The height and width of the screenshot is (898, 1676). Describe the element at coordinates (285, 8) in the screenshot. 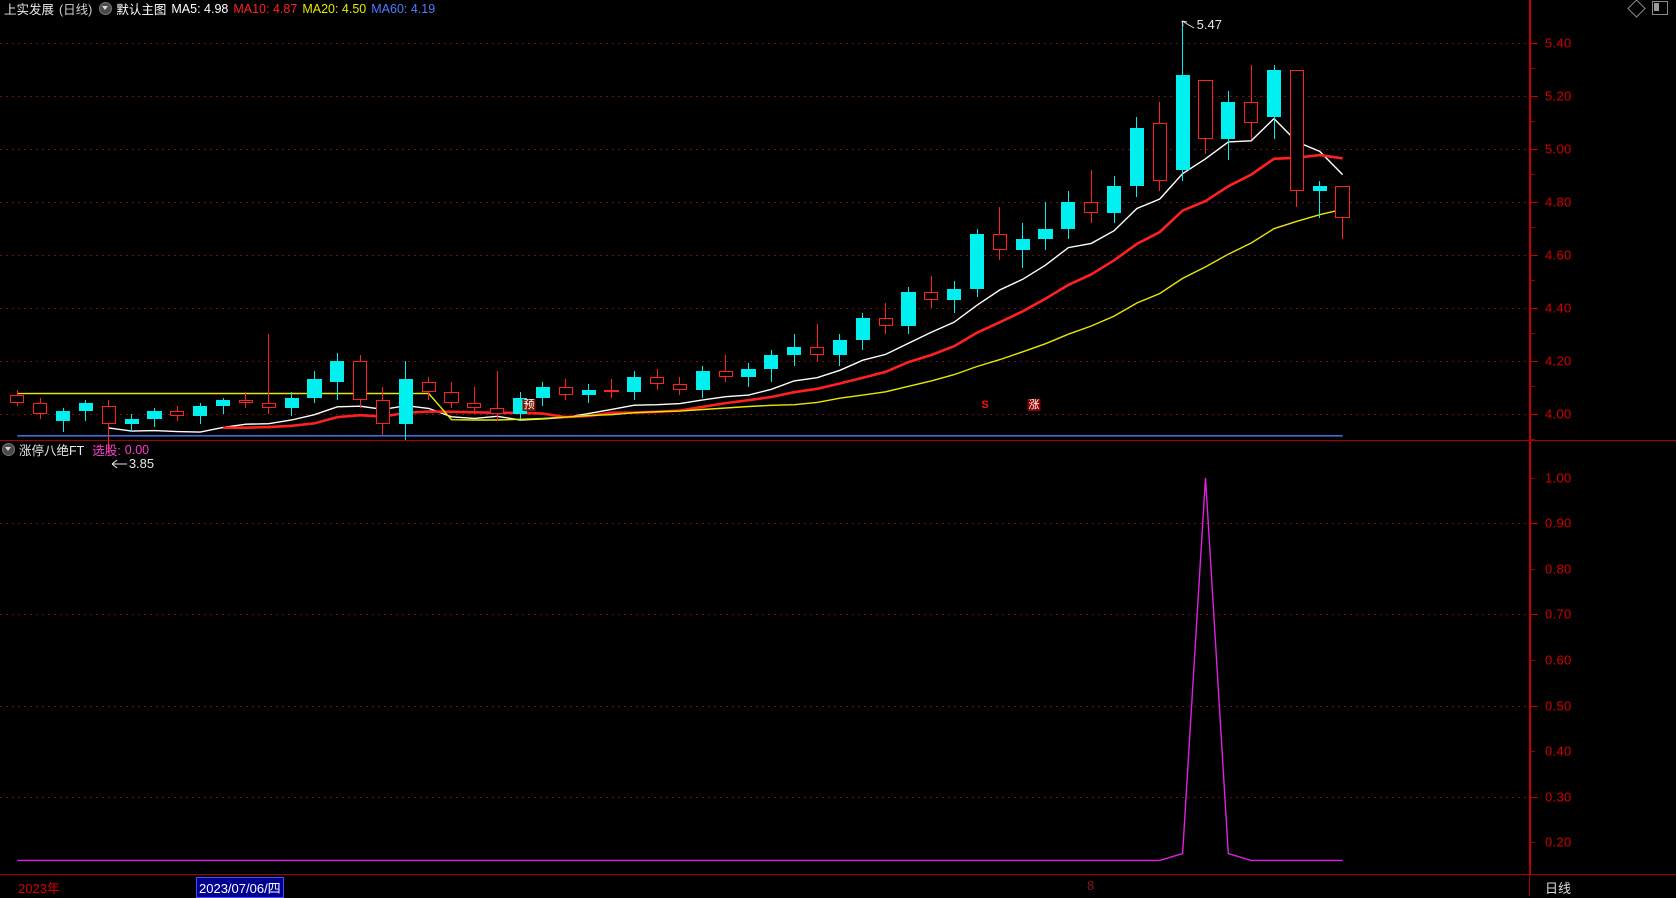

I see `ma10-value: 4.87` at that location.